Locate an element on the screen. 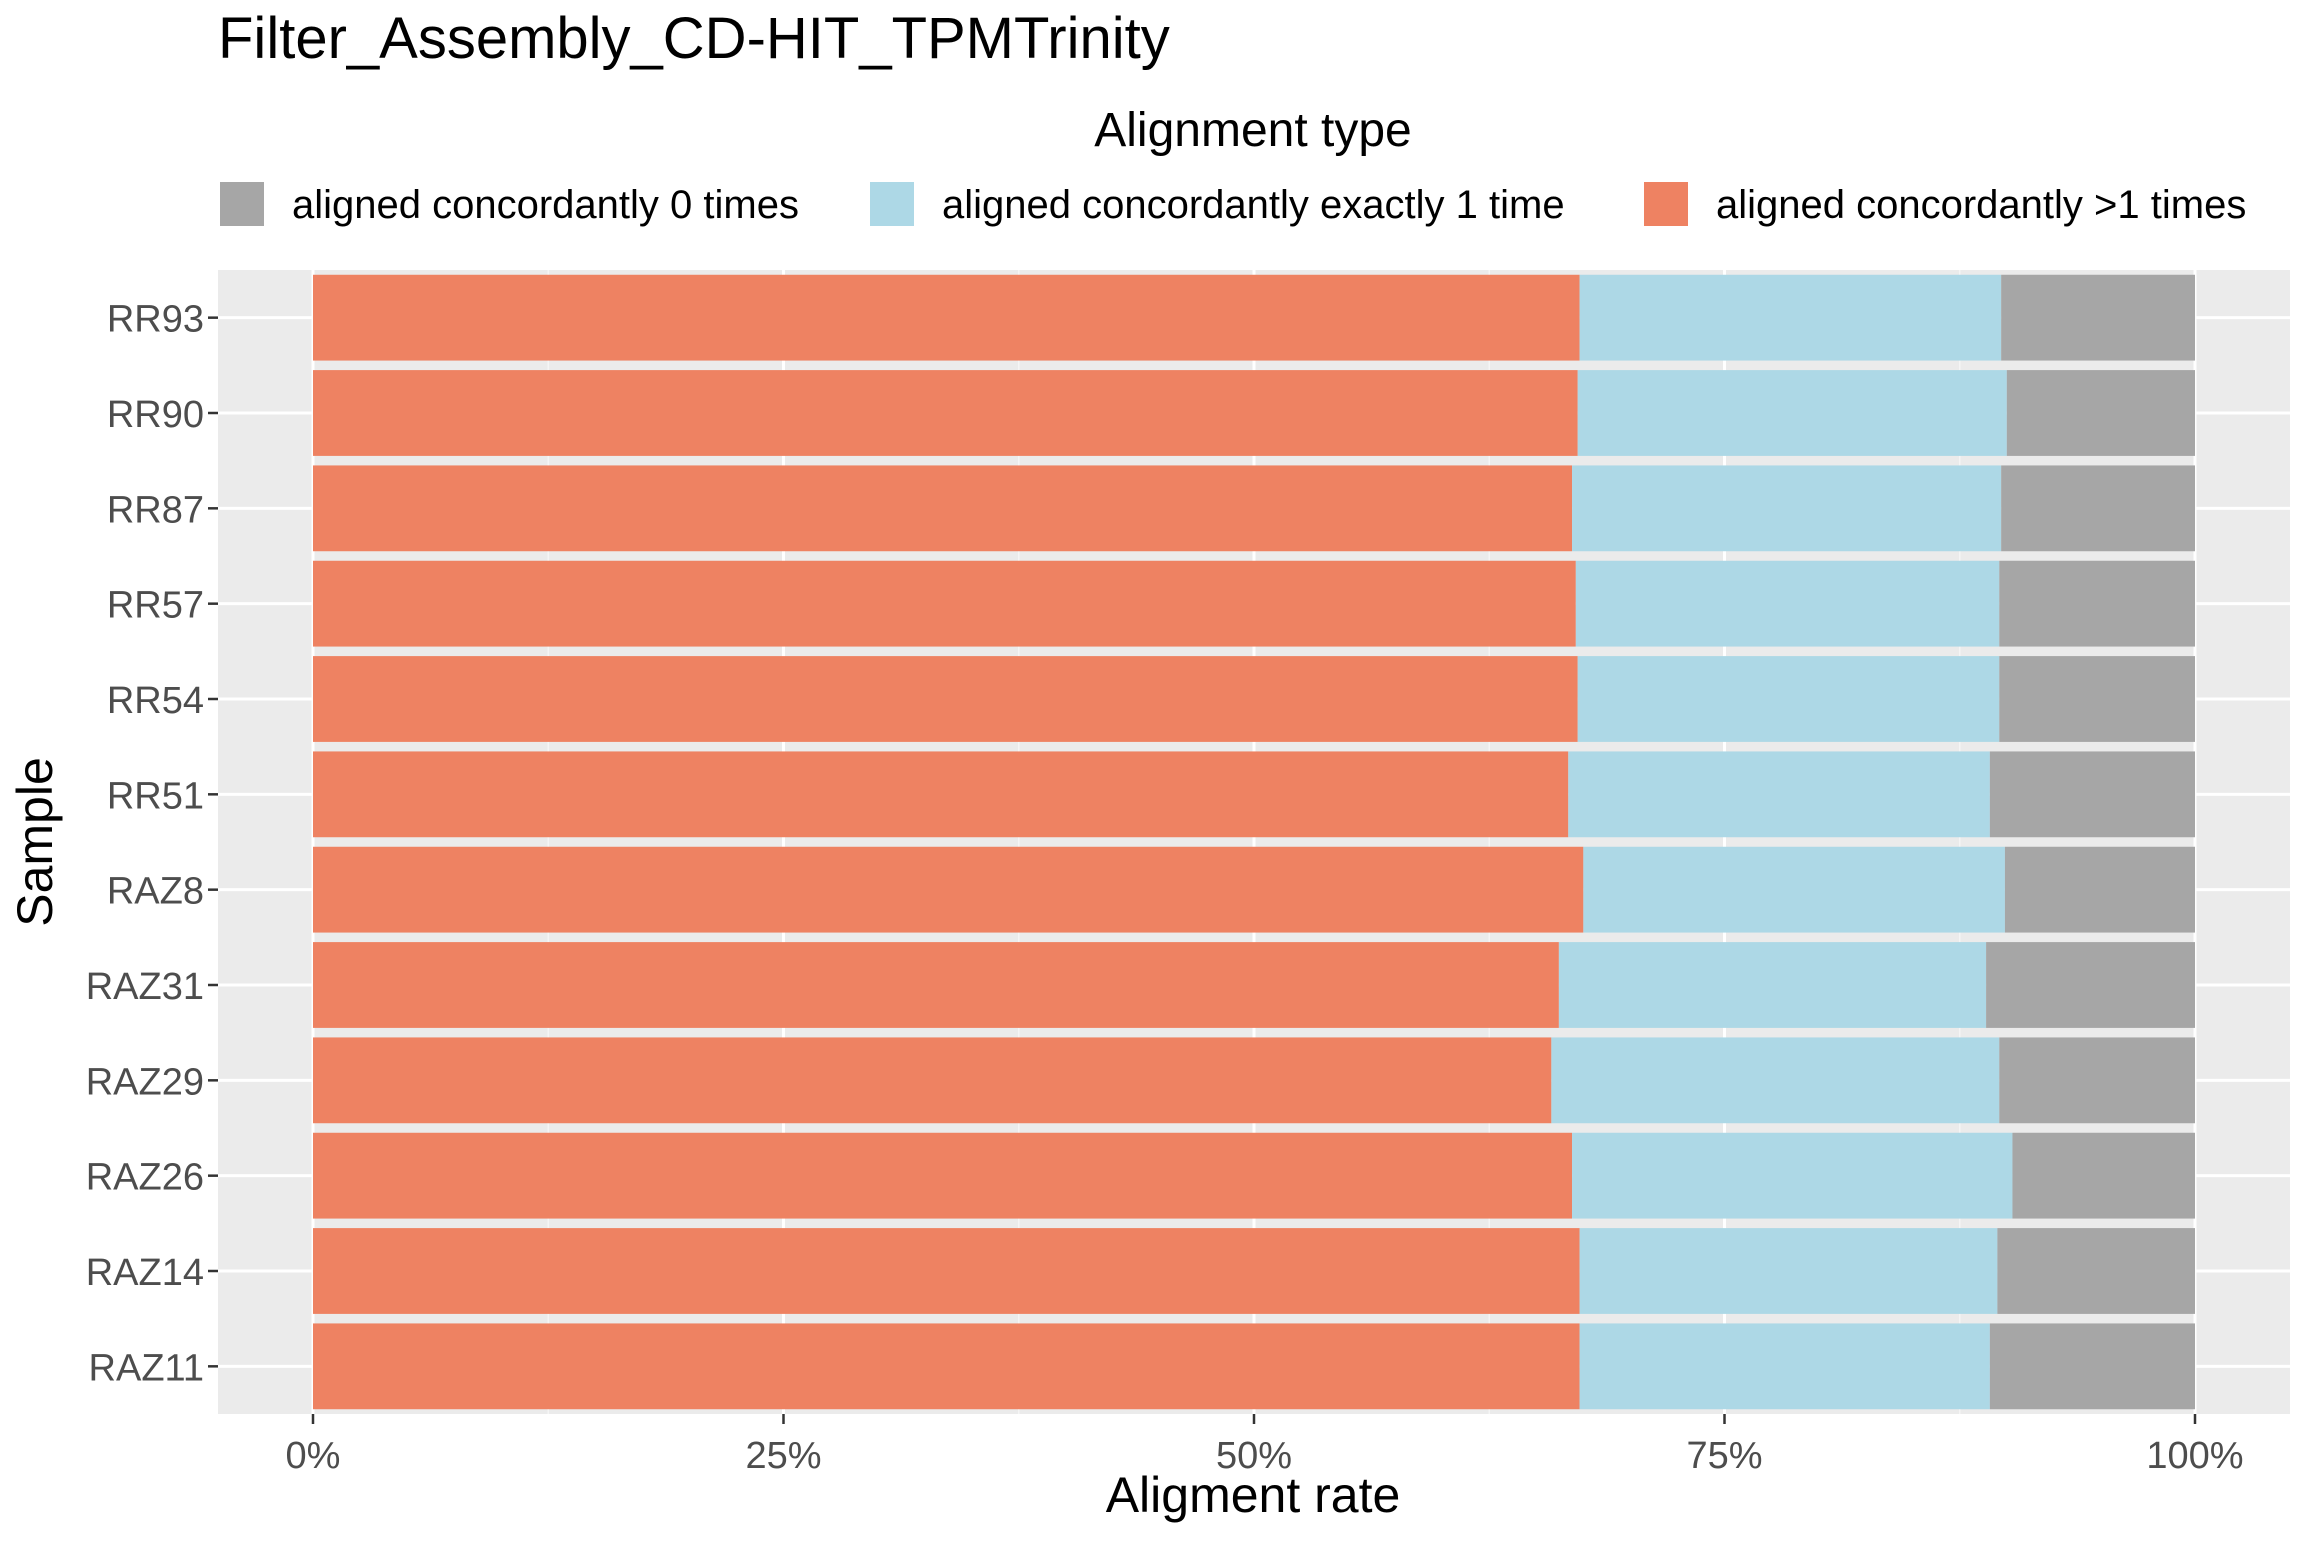 The width and height of the screenshot is (2304, 1541). y-tick-label: RAZ14 is located at coordinates (145, 1273).